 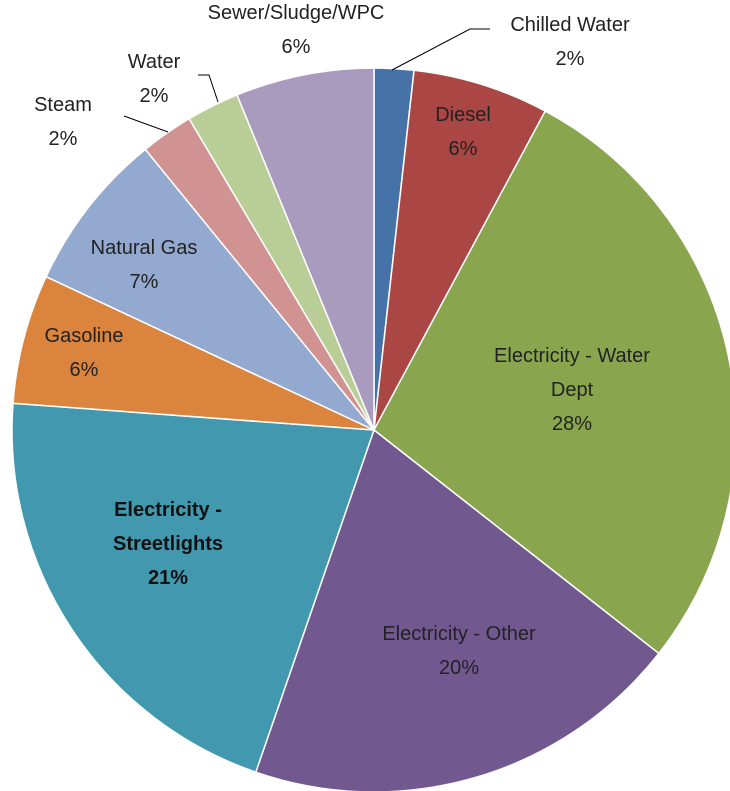 What do you see at coordinates (154, 62) in the screenshot?
I see `slice-name-label: Water` at bounding box center [154, 62].